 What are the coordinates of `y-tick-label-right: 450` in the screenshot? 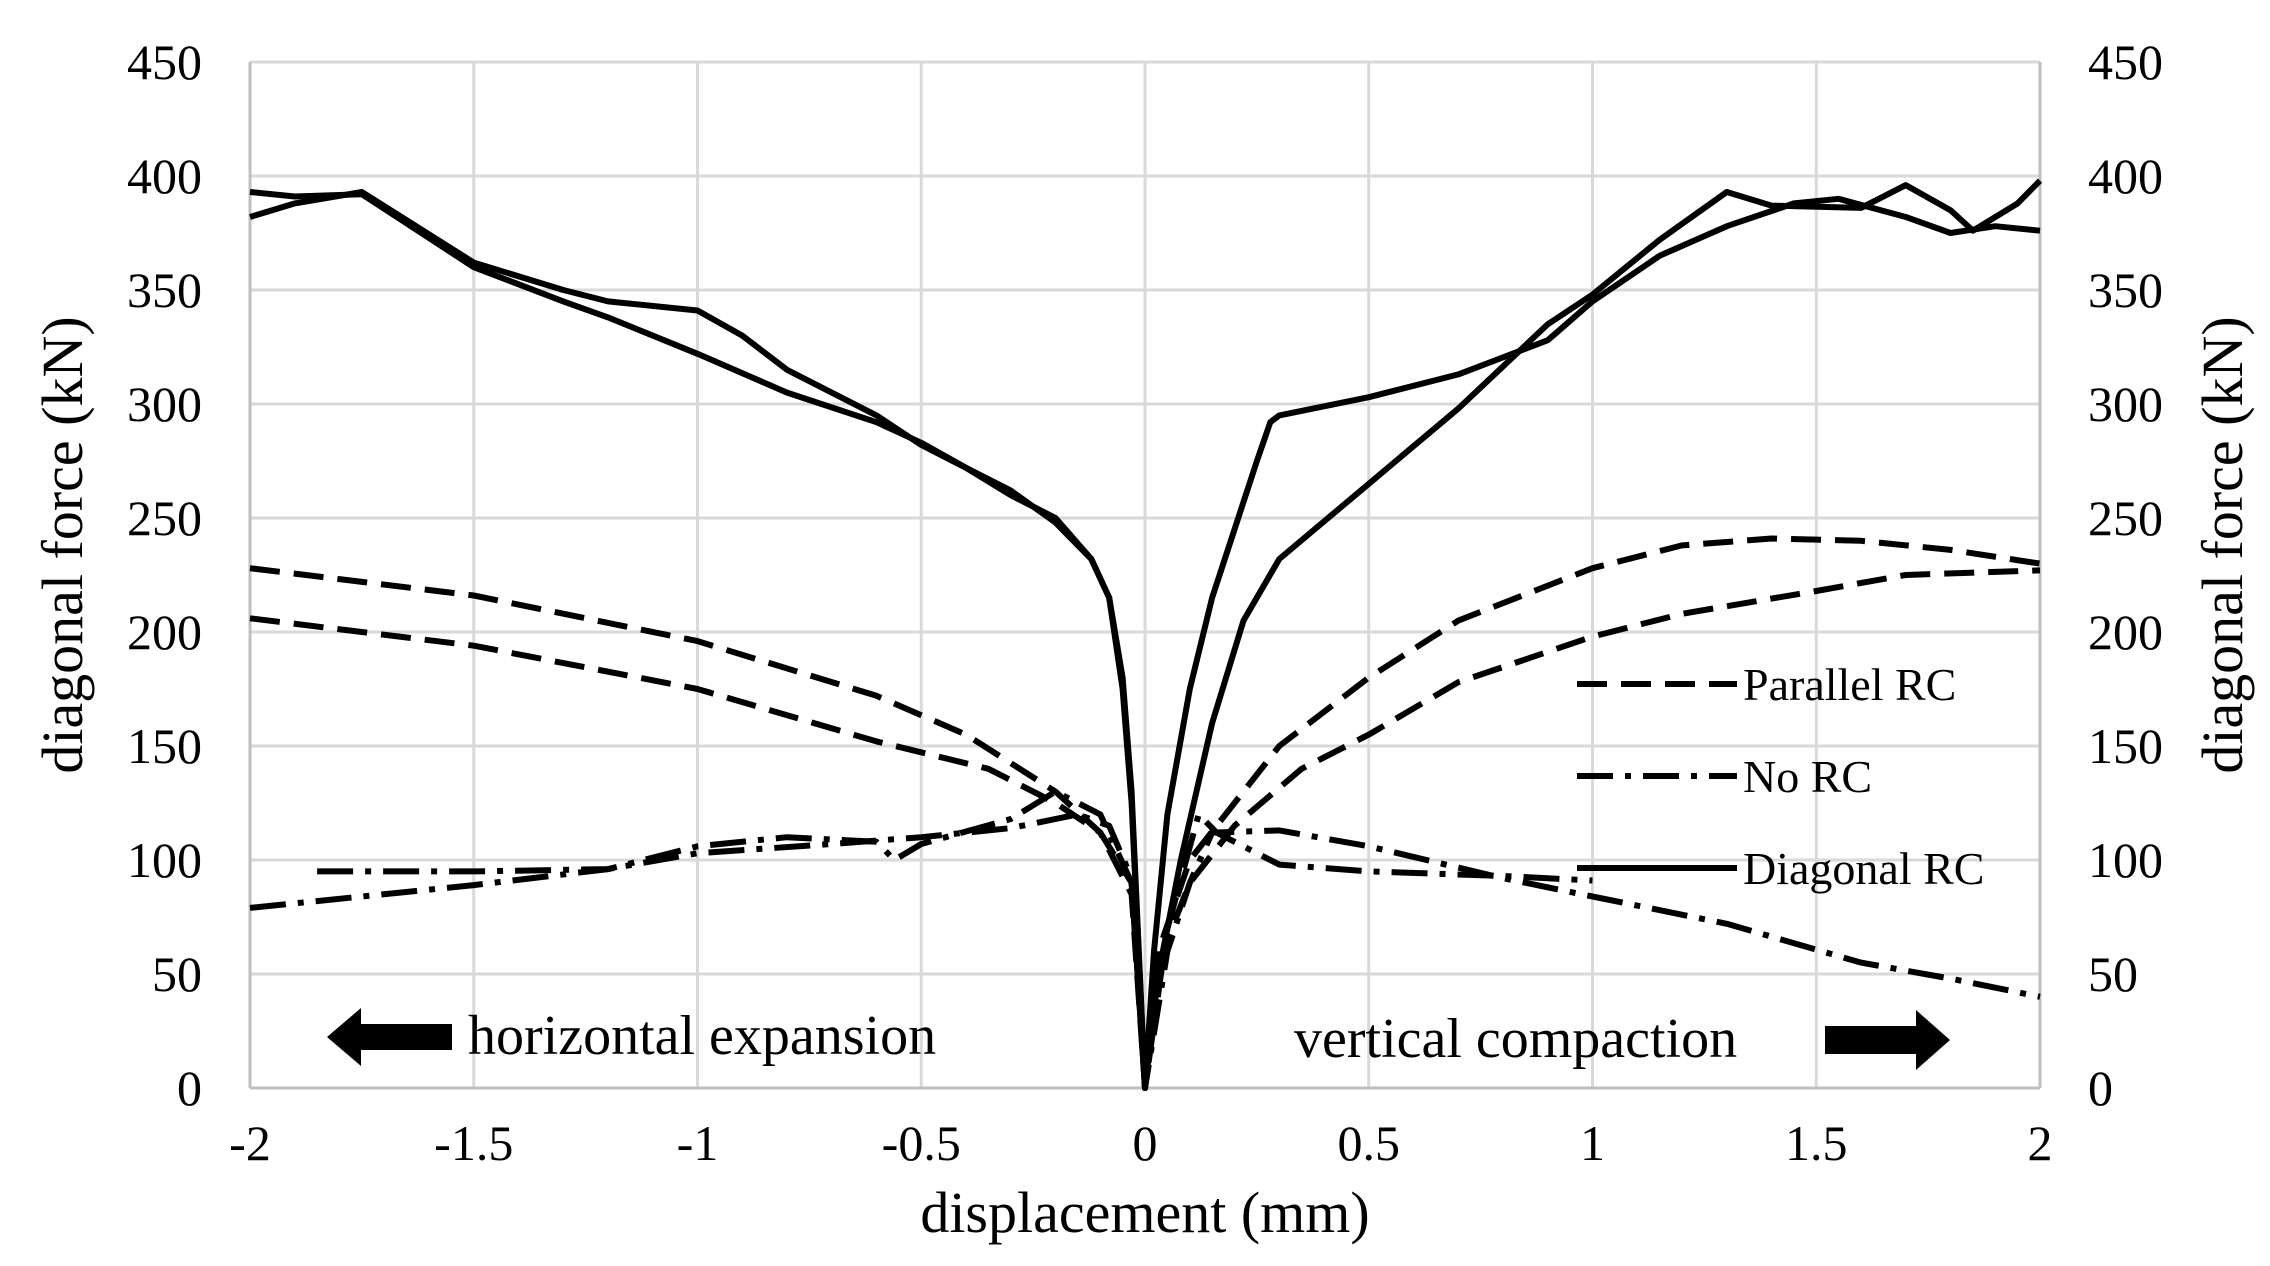 It's located at (2125, 62).